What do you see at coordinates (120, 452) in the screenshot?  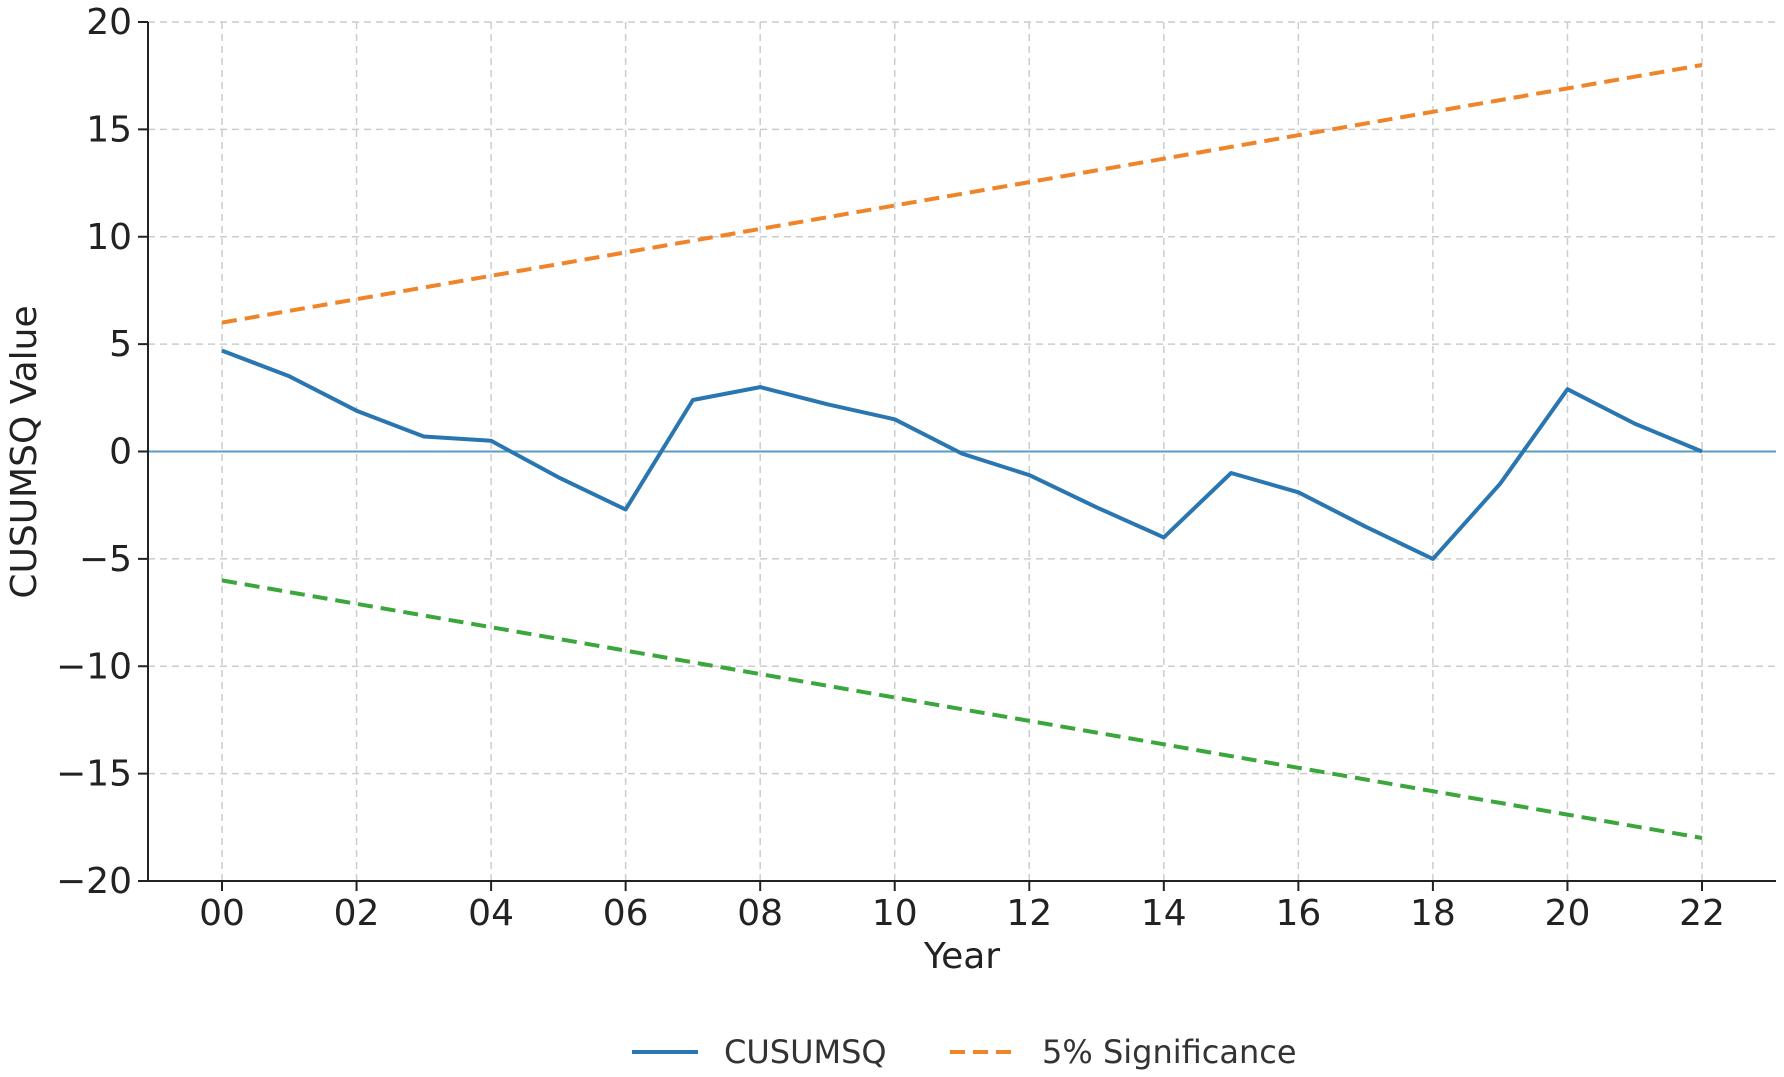 I see `y-tick-label-4: 0` at bounding box center [120, 452].